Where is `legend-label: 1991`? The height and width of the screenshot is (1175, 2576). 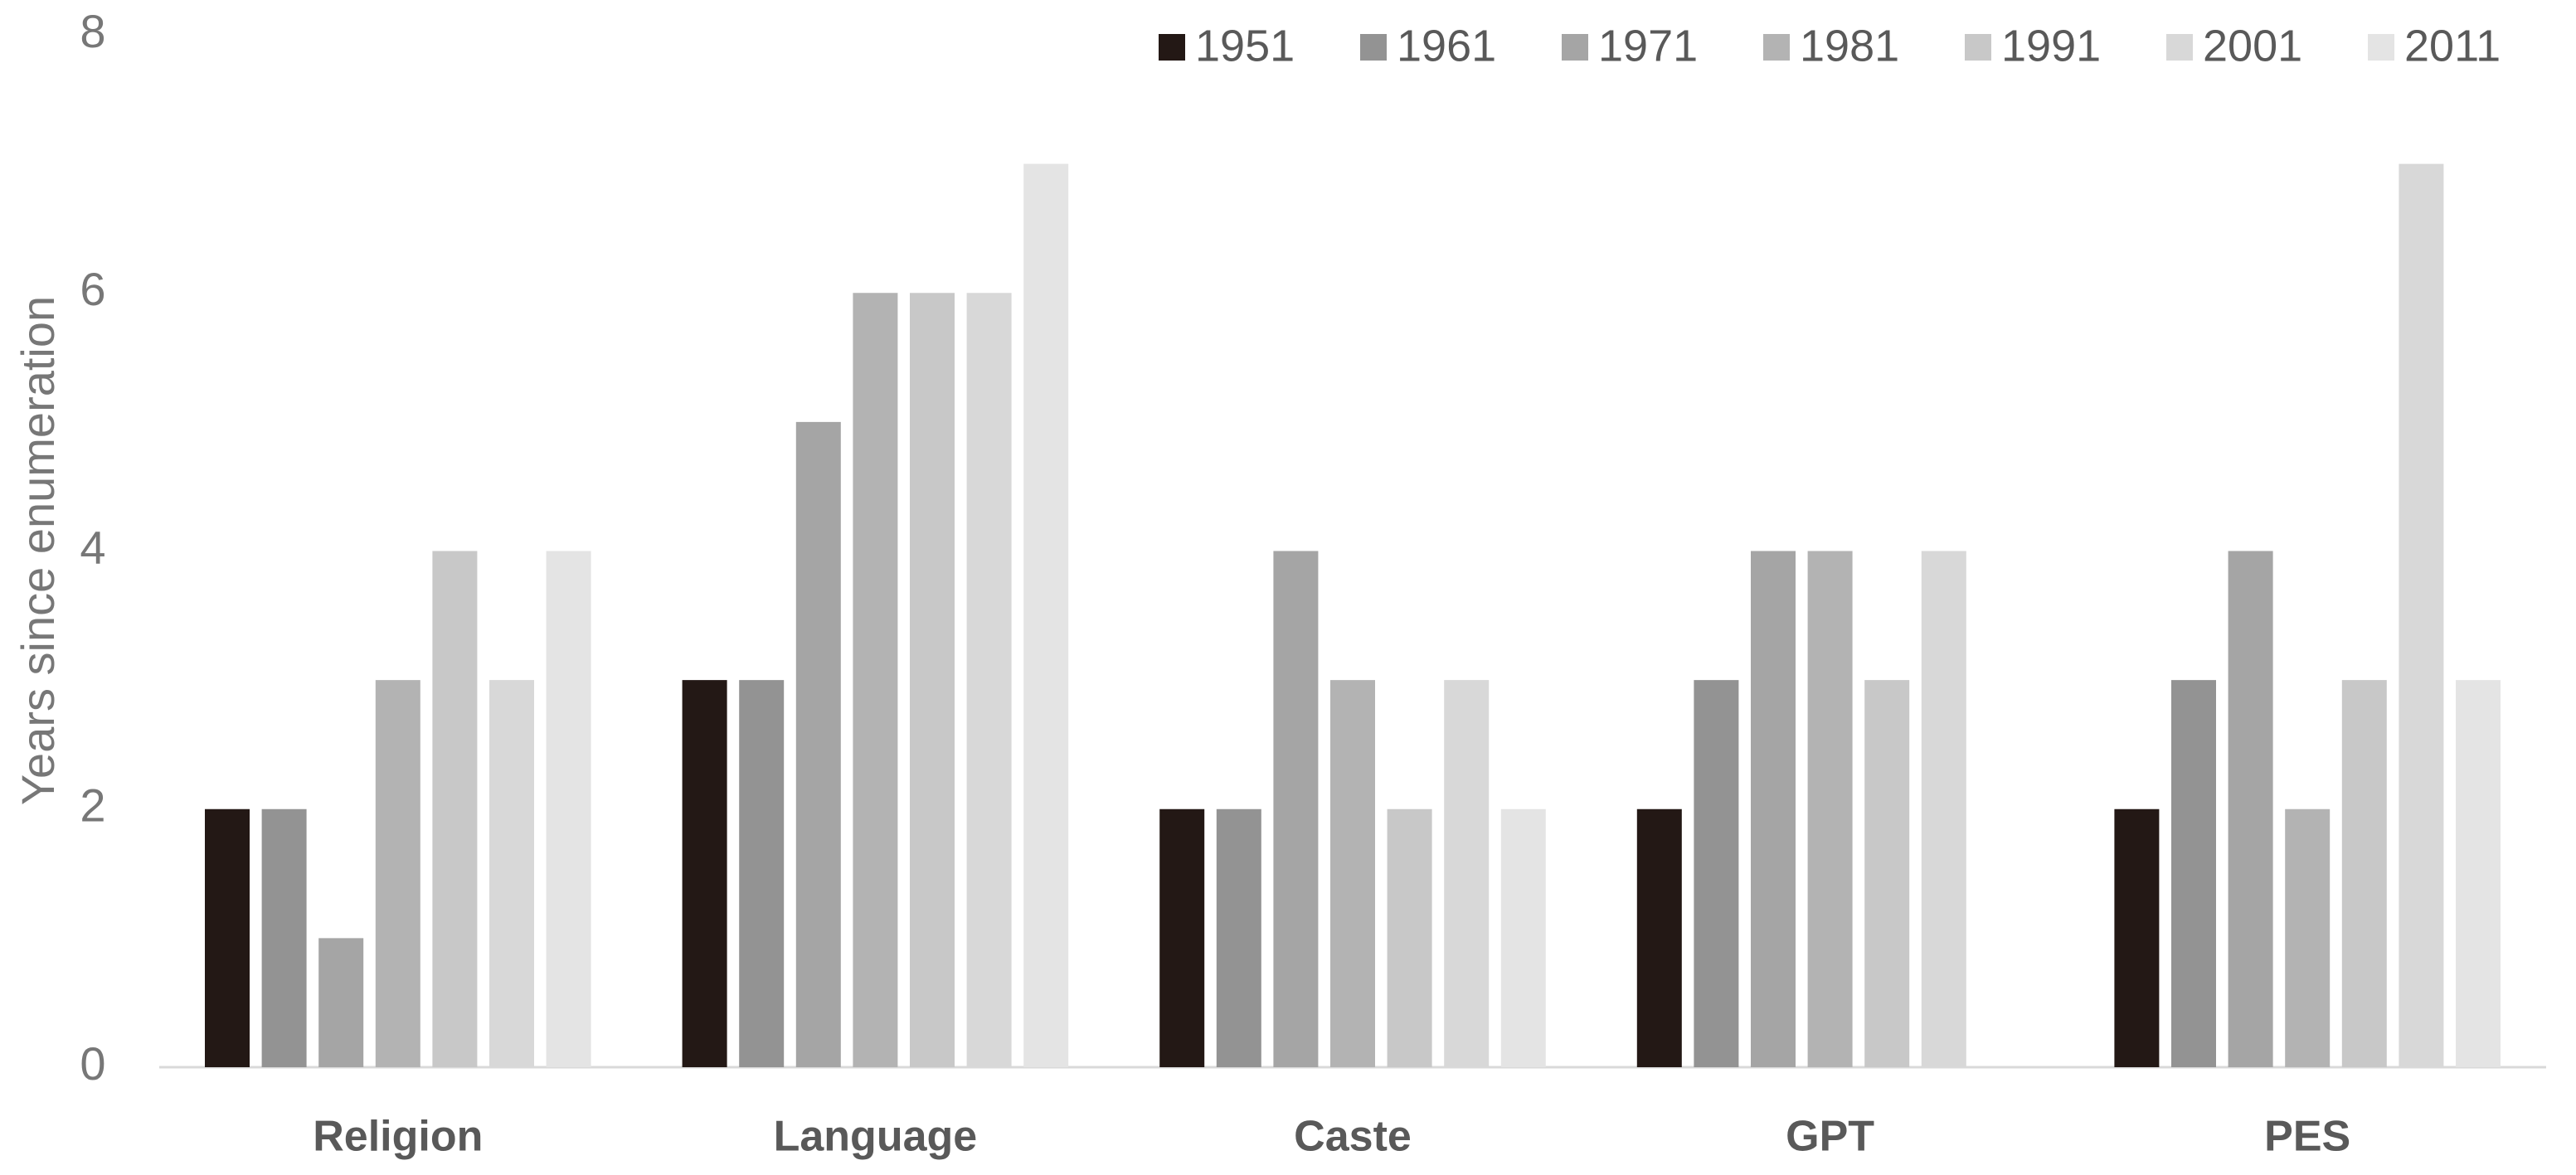
legend-label: 1991 is located at coordinates (2051, 45).